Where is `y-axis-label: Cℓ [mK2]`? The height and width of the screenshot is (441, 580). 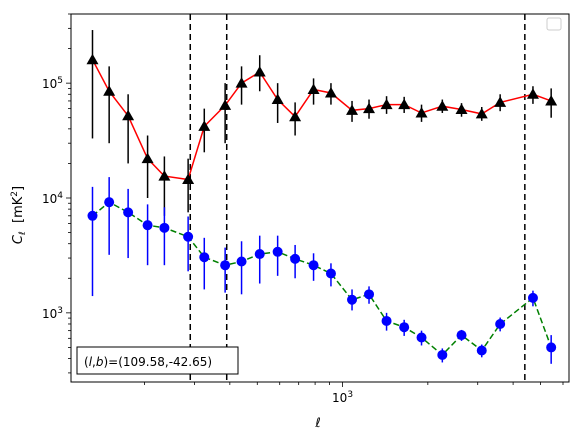 y-axis-label: Cℓ [mK2] is located at coordinates (19, 215).